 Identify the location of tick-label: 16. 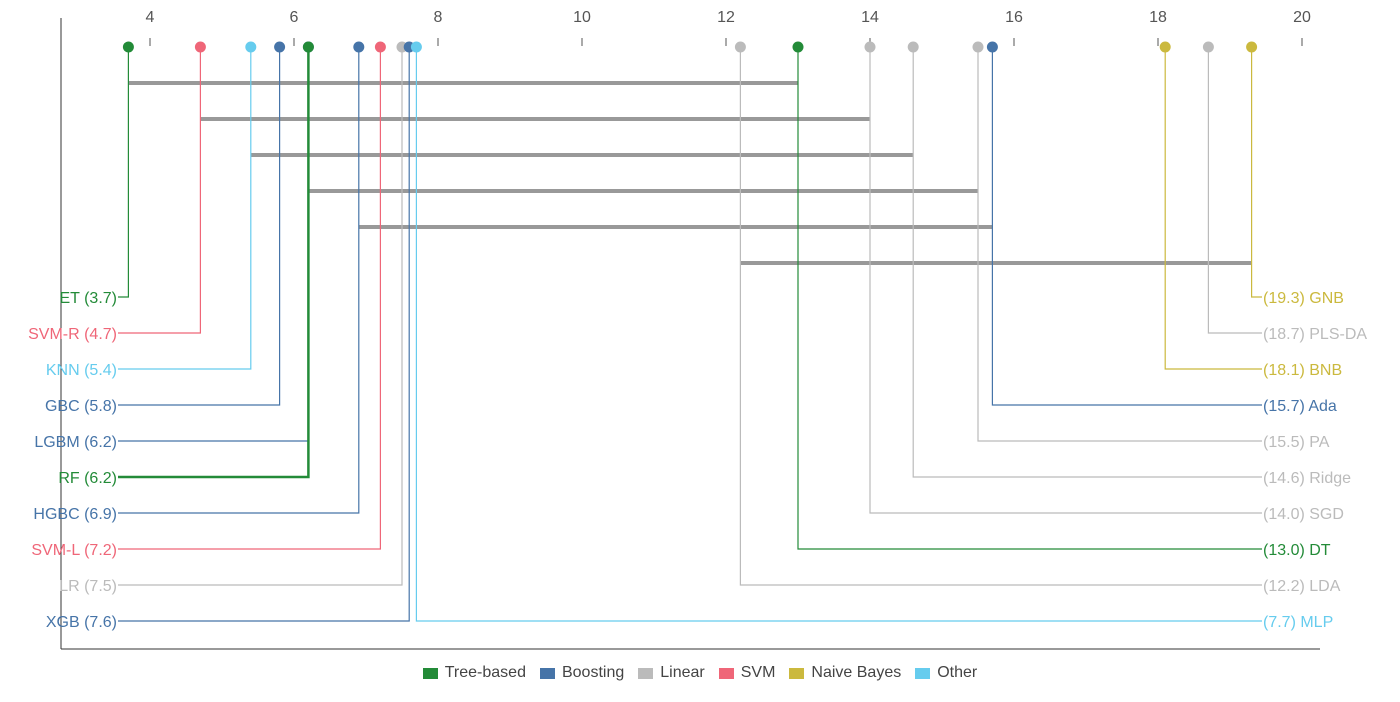
(1014, 17).